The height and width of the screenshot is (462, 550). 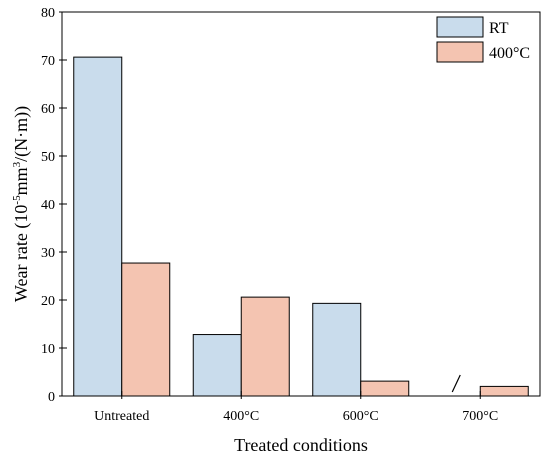 What do you see at coordinates (483, 39) in the screenshot?
I see `legend: RT 400°C` at bounding box center [483, 39].